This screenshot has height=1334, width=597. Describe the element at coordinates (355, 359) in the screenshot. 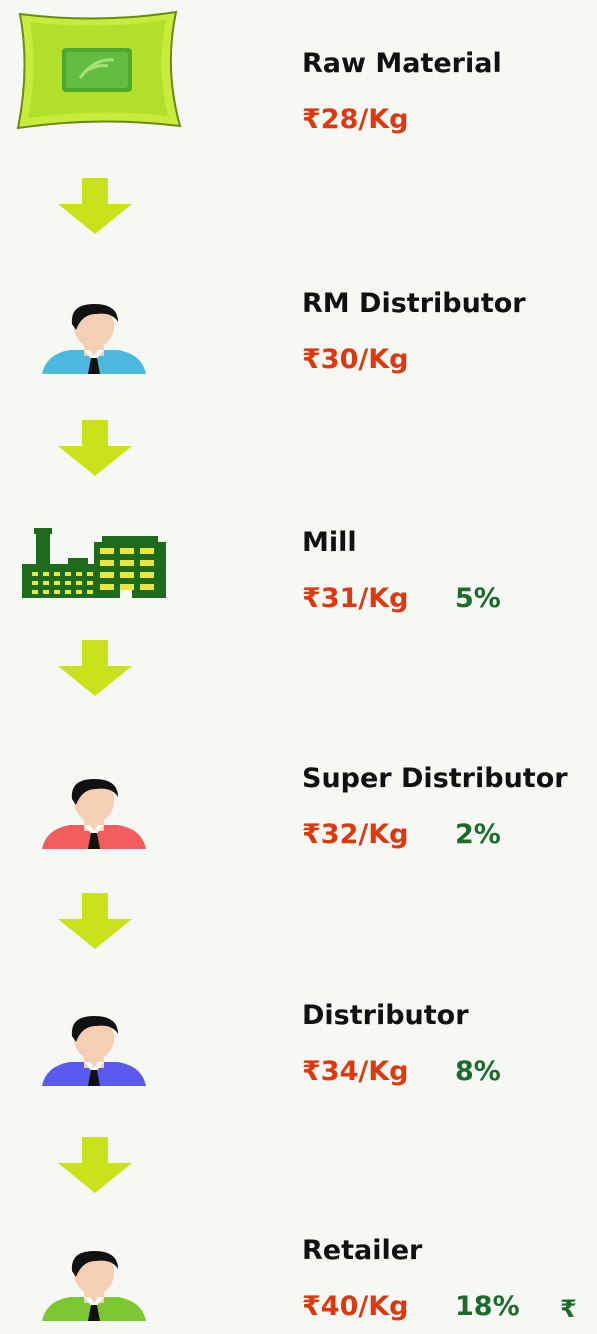

I see `stage-price: ₹30/Kg` at that location.